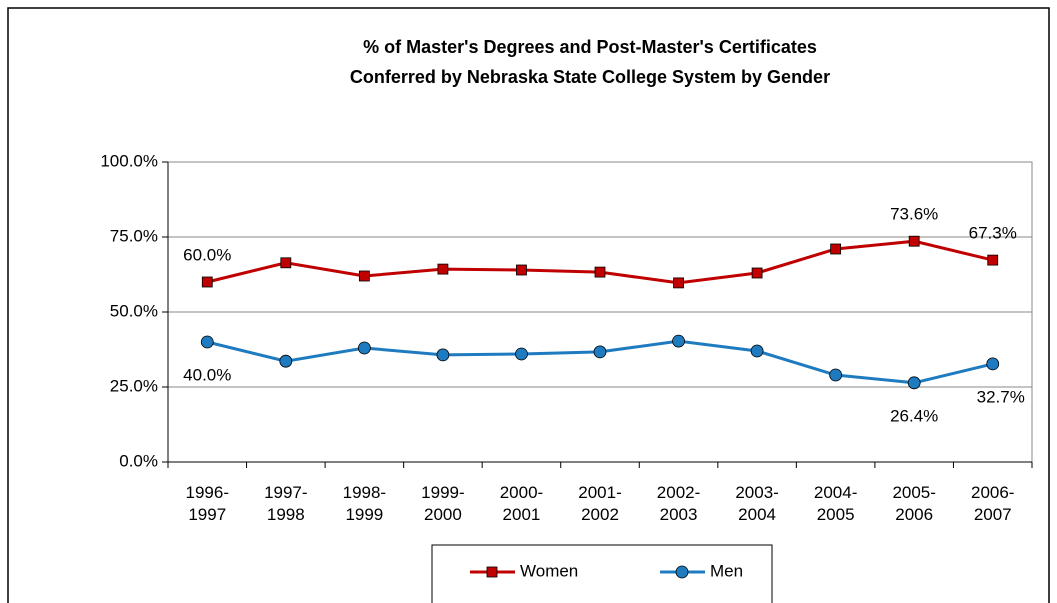 The height and width of the screenshot is (603, 1057). Describe the element at coordinates (992, 503) in the screenshot. I see `x-tick-label: 2006-2007` at that location.